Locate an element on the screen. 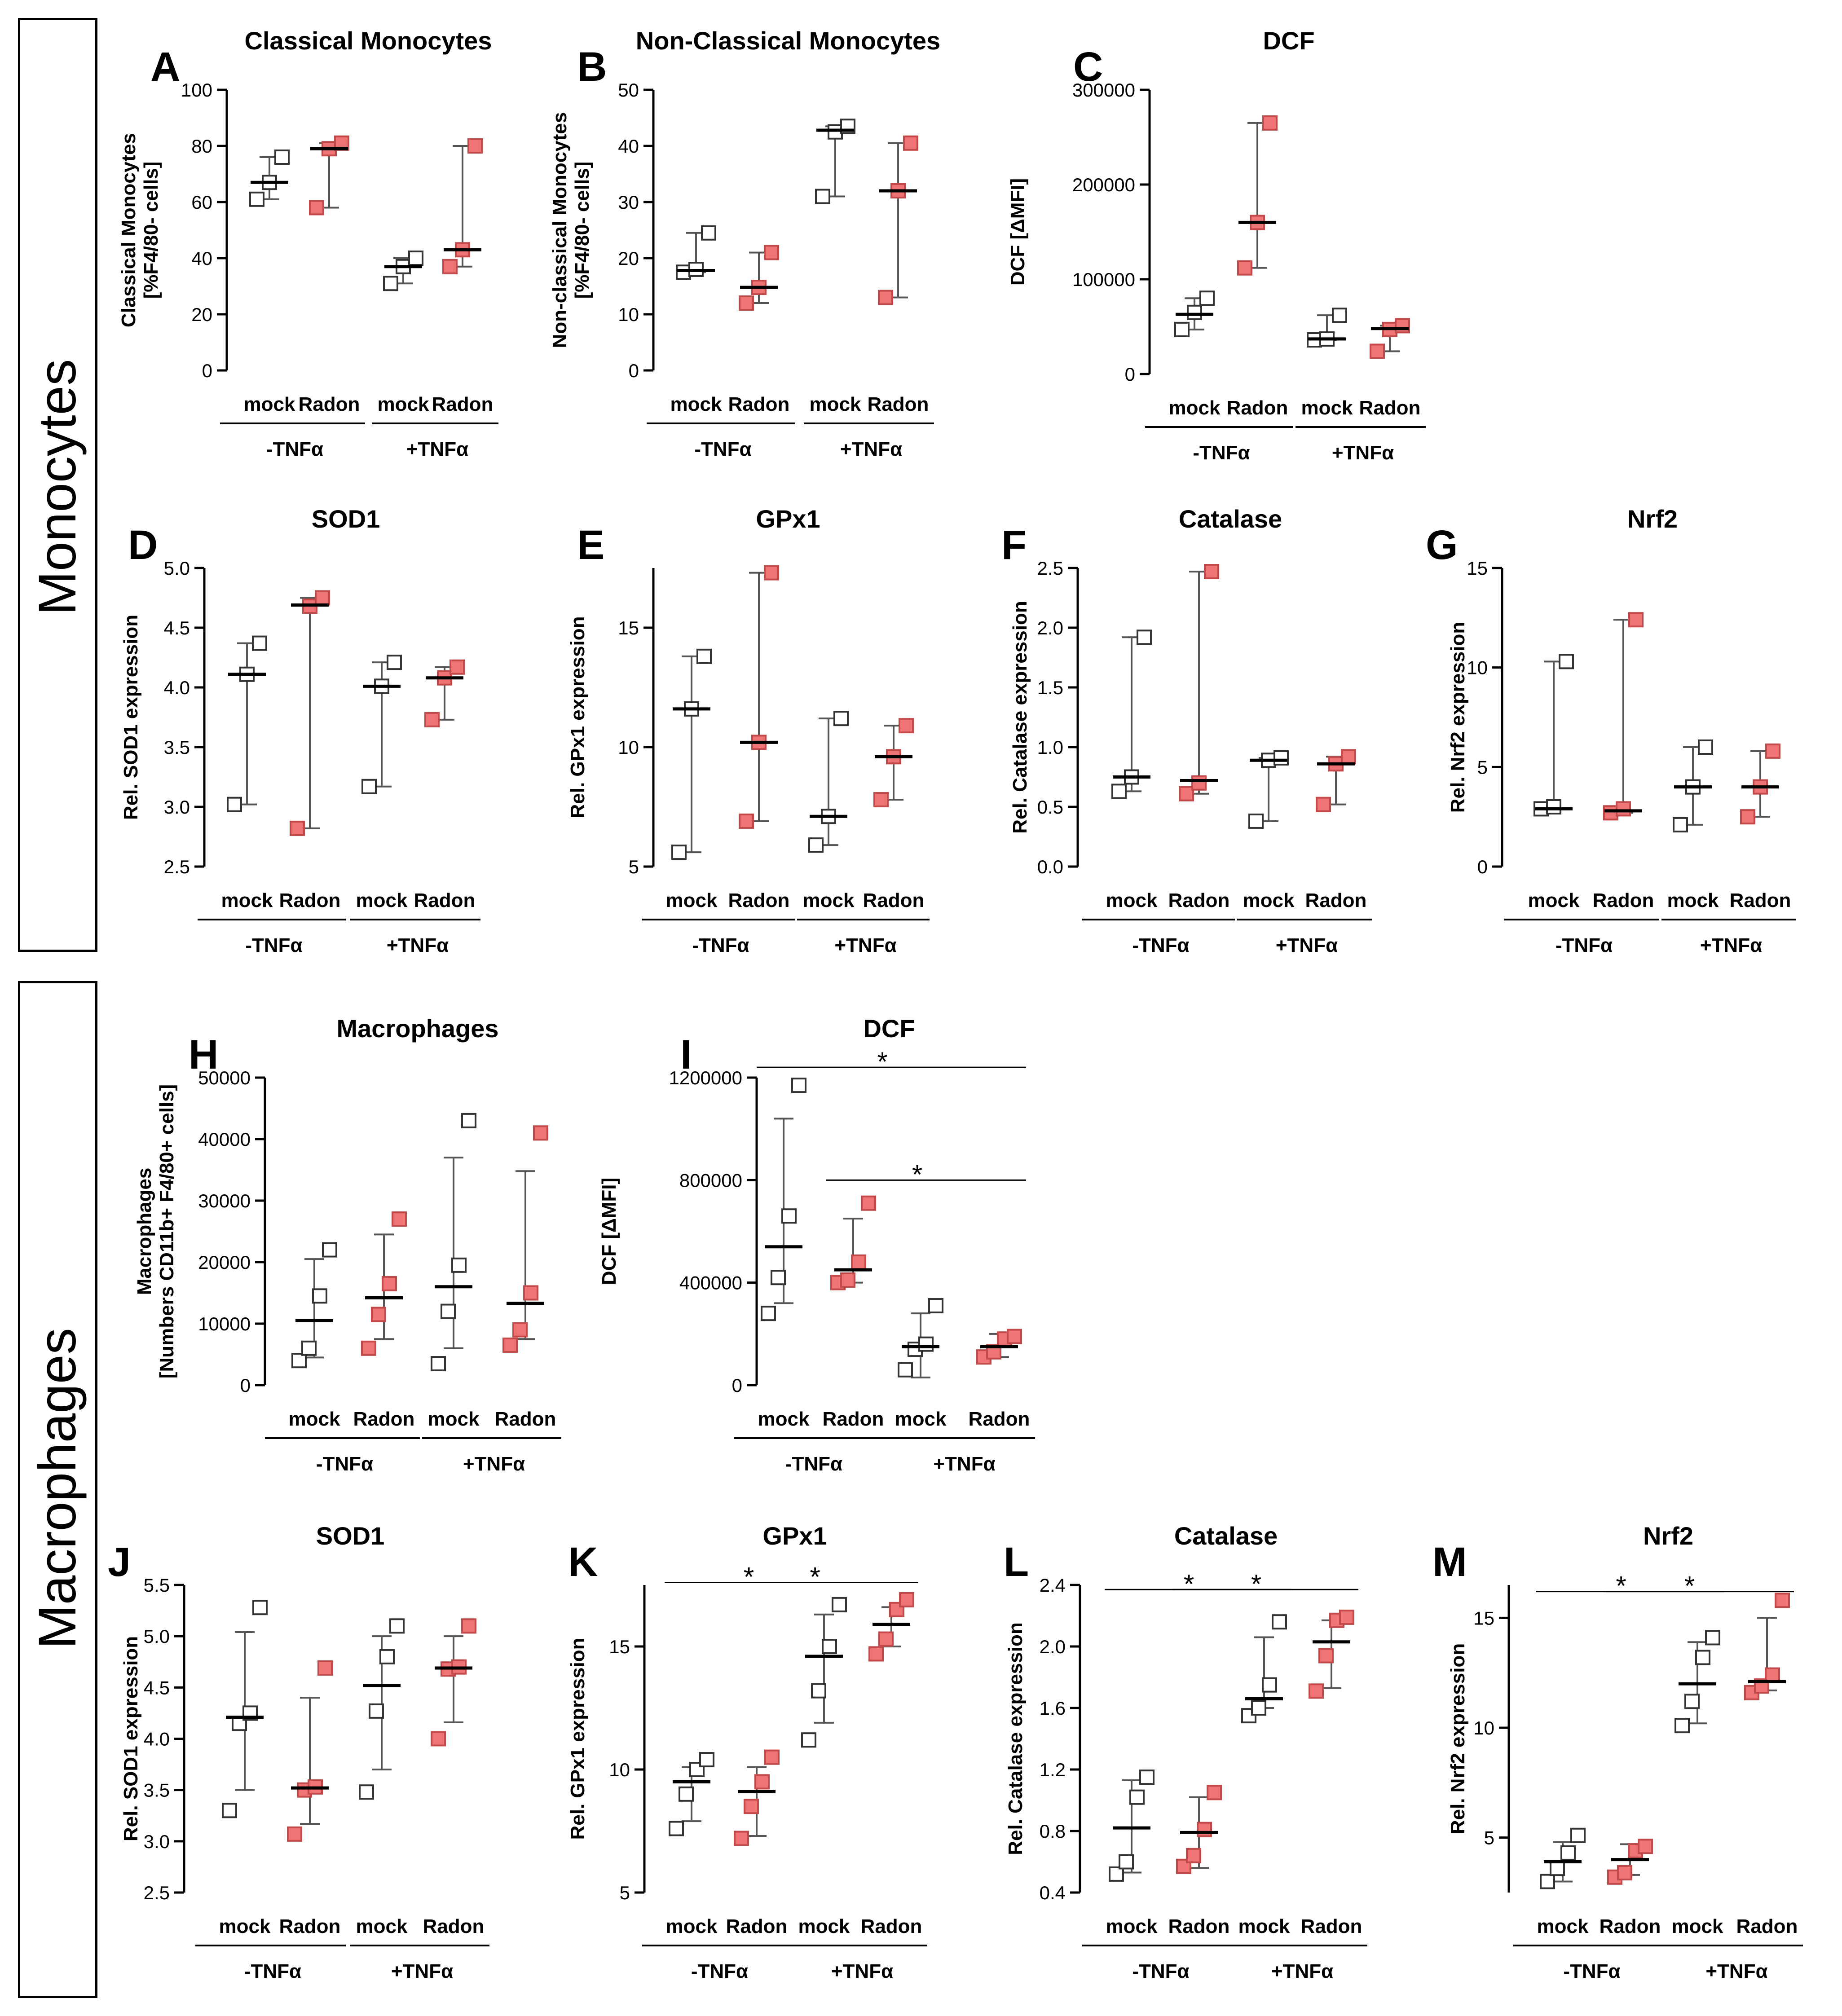 Image resolution: width=1842 pixels, height=2016 pixels. y-tick-label: 800000 is located at coordinates (711, 1180).